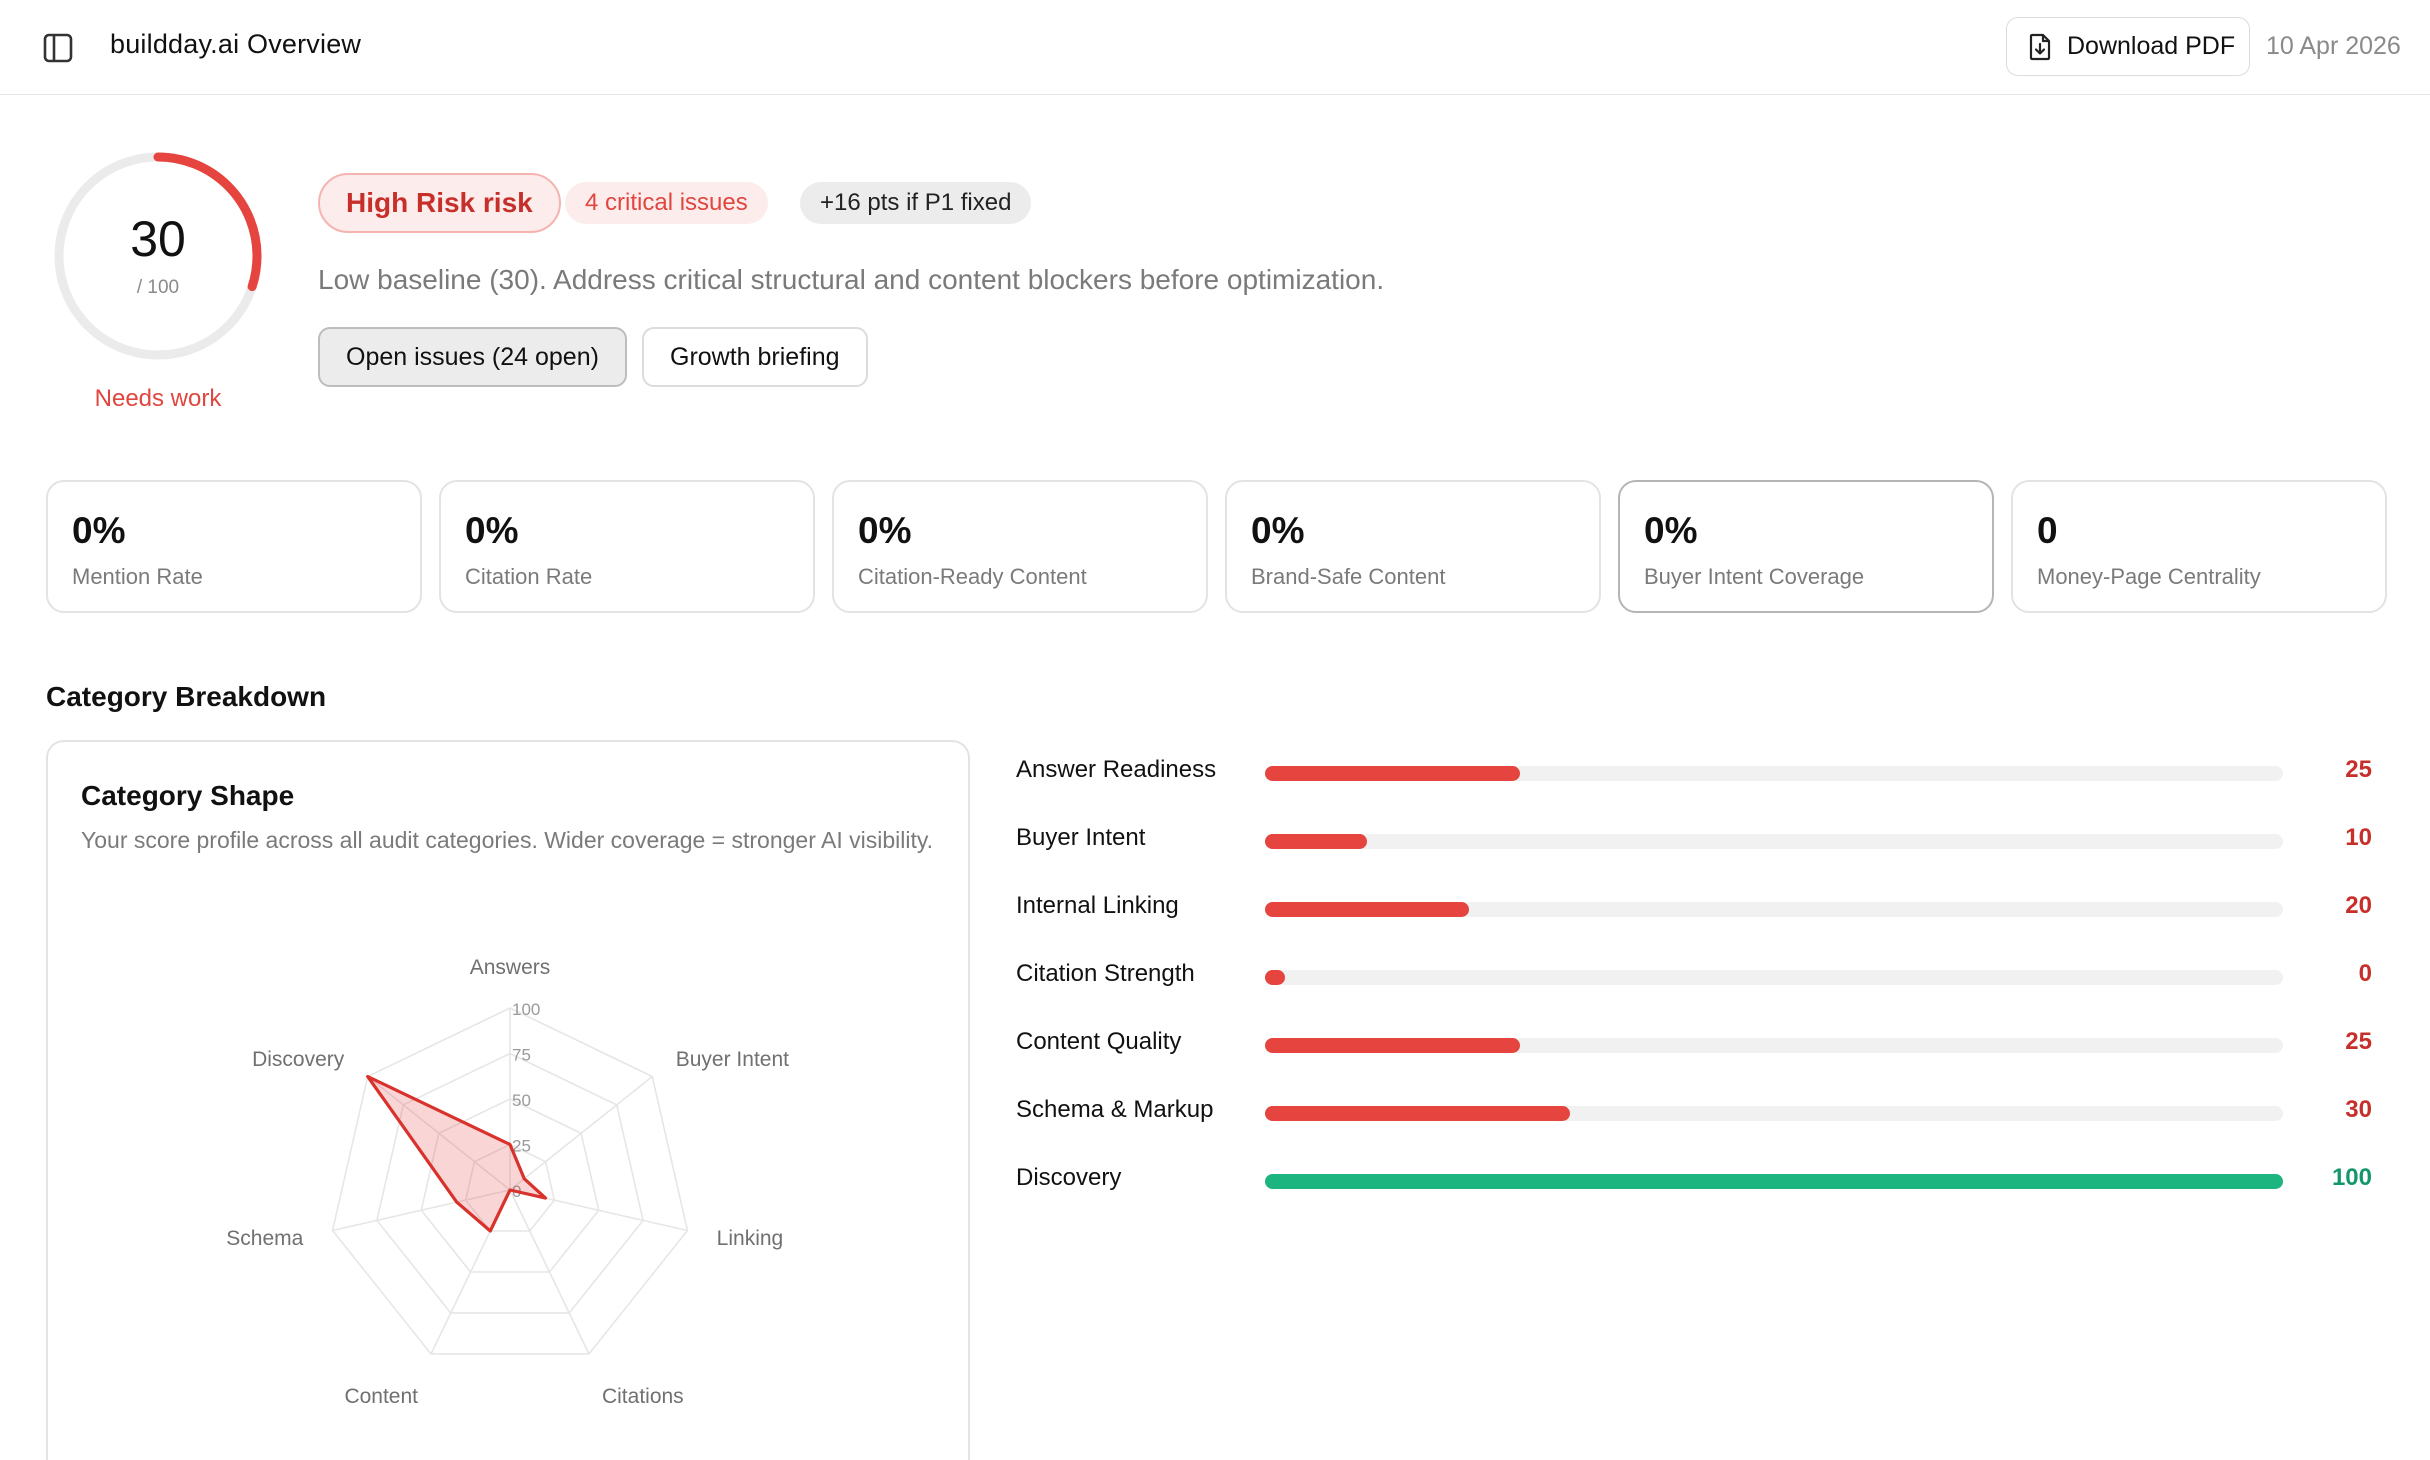 Image resolution: width=2430 pixels, height=1460 pixels. Describe the element at coordinates (1754, 576) in the screenshot. I see `metric-label: Buyer Intent Coverage` at that location.